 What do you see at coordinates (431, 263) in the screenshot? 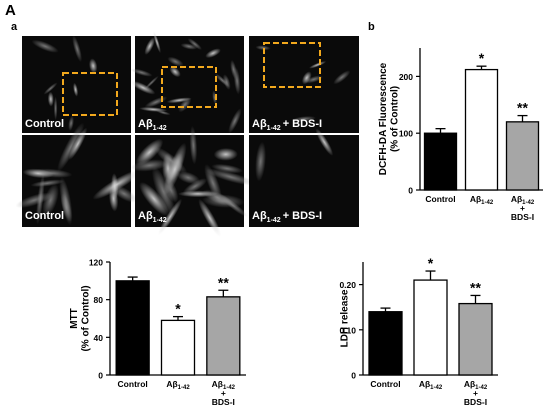
I see `significance-marker: *` at bounding box center [431, 263].